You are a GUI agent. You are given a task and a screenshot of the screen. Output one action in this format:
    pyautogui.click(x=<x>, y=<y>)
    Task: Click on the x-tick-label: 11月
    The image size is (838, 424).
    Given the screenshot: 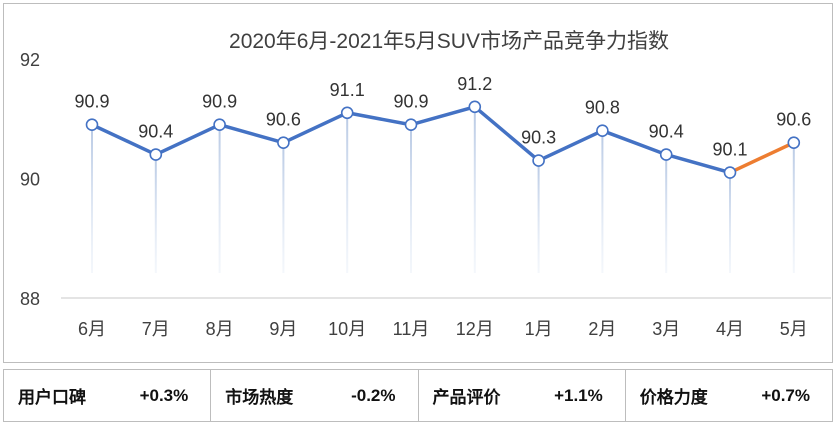 What is the action you would take?
    pyautogui.click(x=411, y=329)
    